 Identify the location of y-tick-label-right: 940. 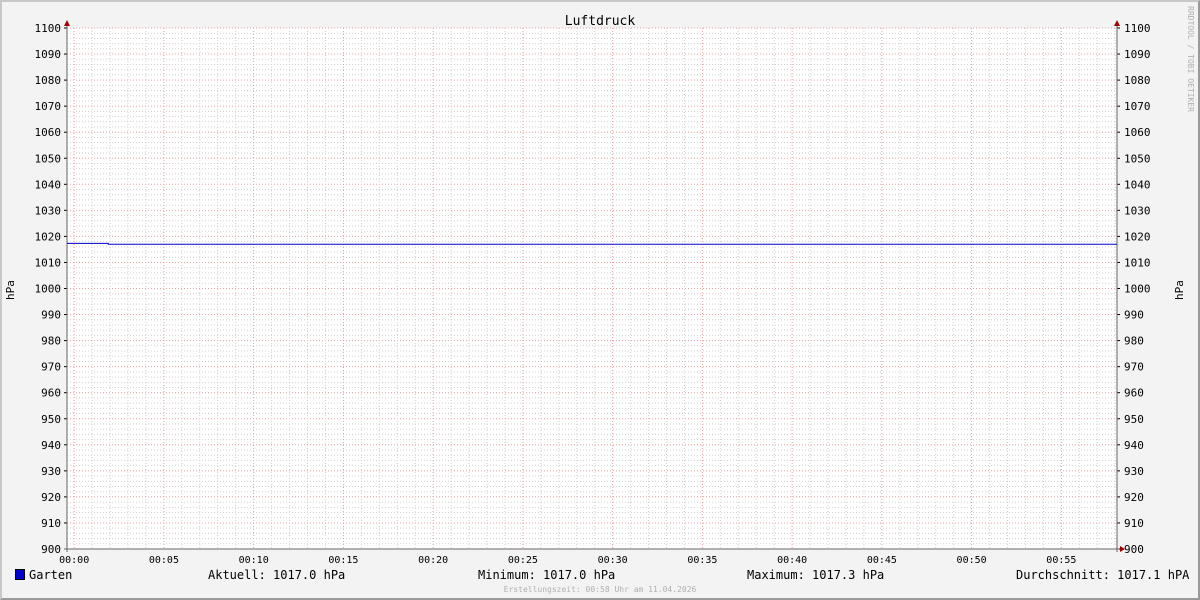
(1134, 445).